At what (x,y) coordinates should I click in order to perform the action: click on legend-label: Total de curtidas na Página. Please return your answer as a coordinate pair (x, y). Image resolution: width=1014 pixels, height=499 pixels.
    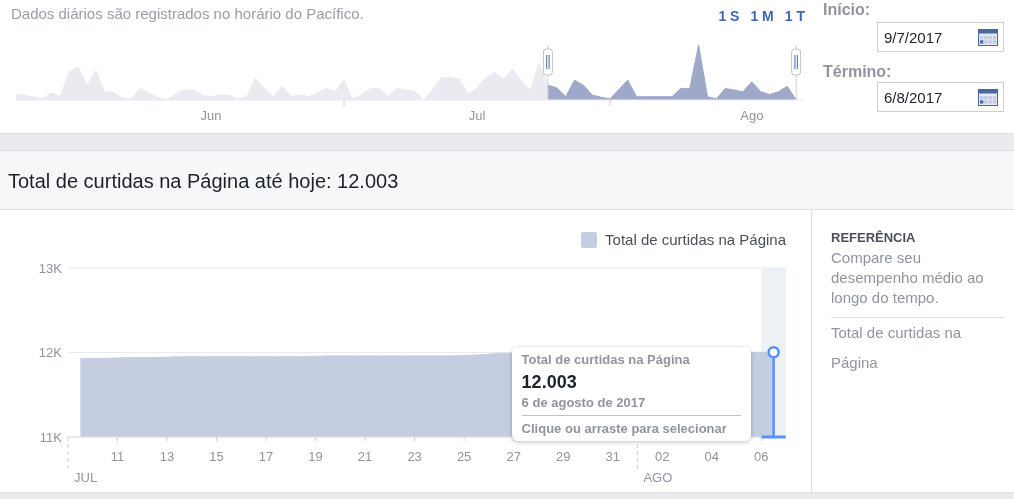
    Looking at the image, I should click on (695, 240).